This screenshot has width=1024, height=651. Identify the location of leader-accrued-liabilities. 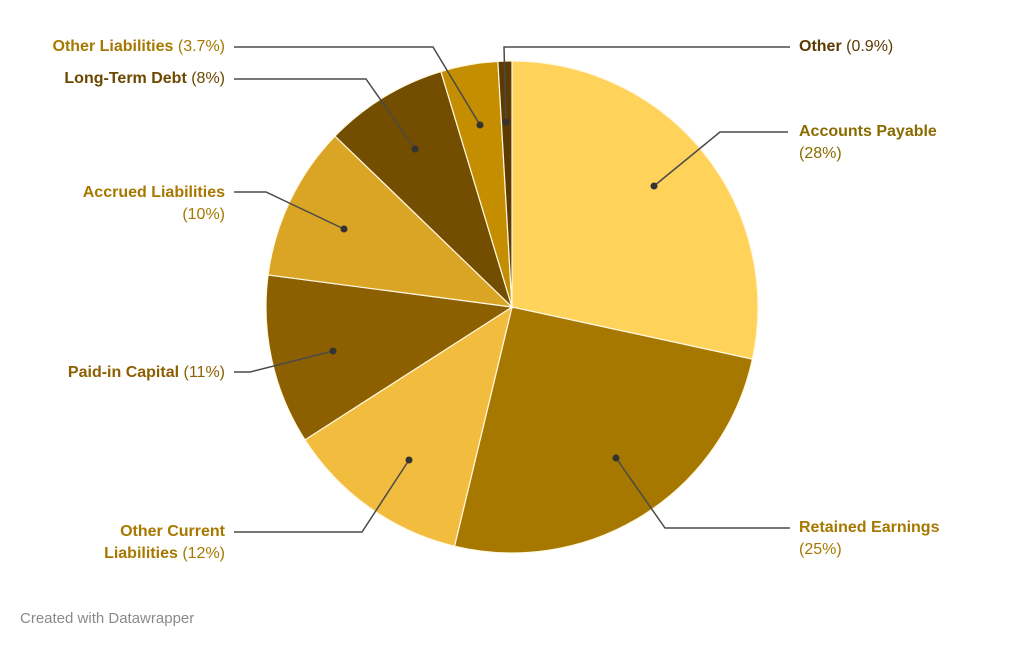
(289, 210).